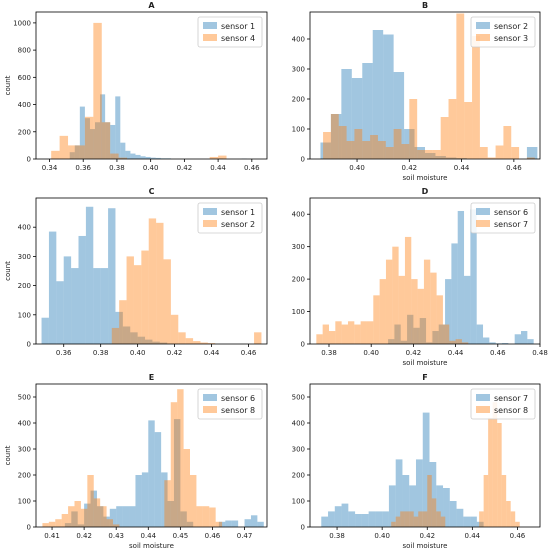 The image size is (549, 550). Describe the element at coordinates (298, 130) in the screenshot. I see `y-tick-label: 100` at that location.